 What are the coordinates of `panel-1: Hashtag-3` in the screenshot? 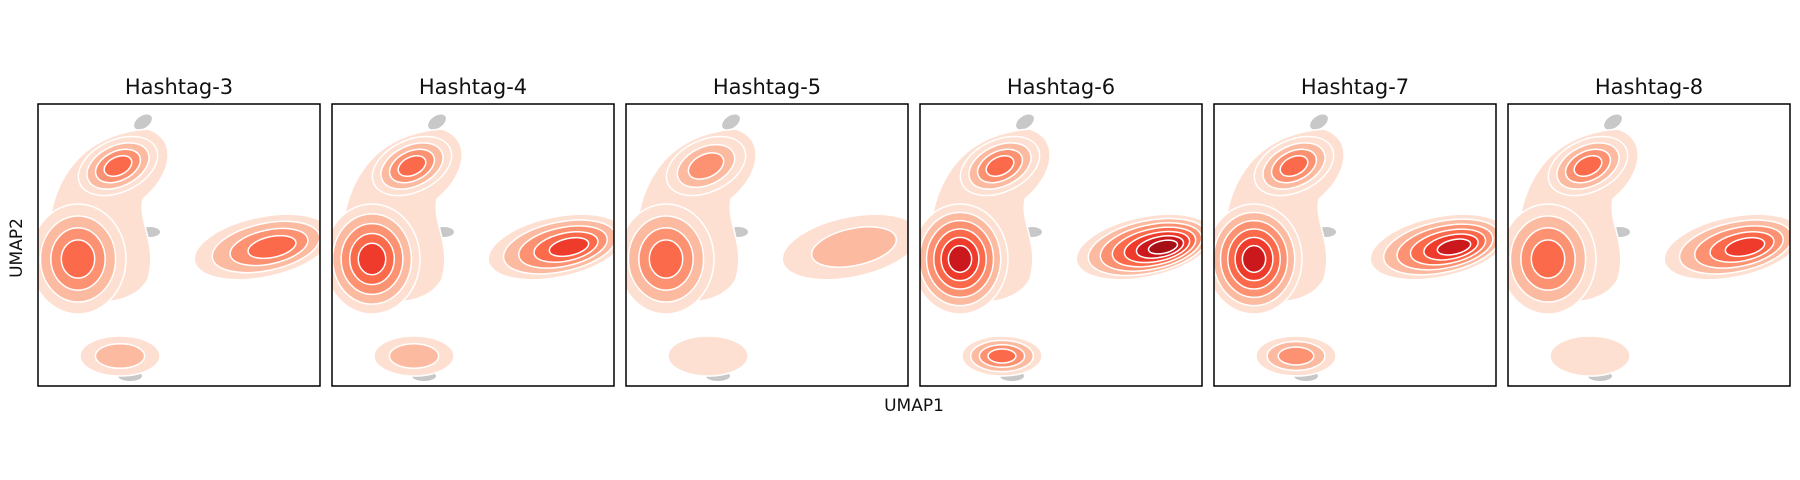 It's located at (179, 231).